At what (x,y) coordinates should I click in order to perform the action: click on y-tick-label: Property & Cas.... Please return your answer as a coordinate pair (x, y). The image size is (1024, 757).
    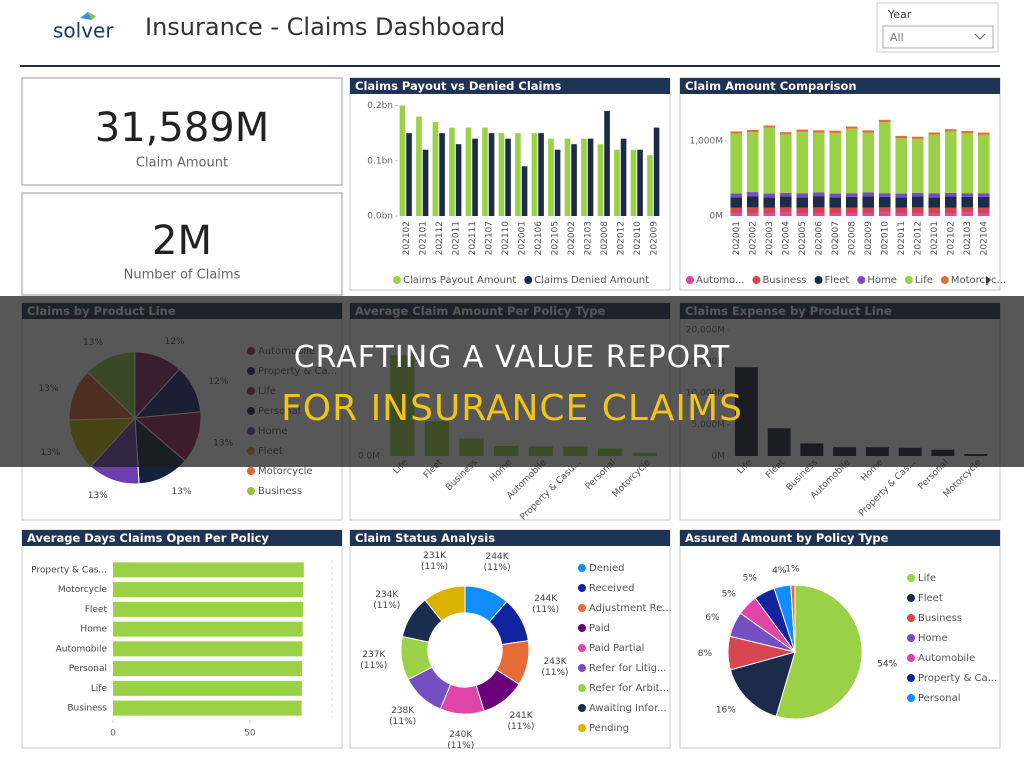
    Looking at the image, I should click on (69, 570).